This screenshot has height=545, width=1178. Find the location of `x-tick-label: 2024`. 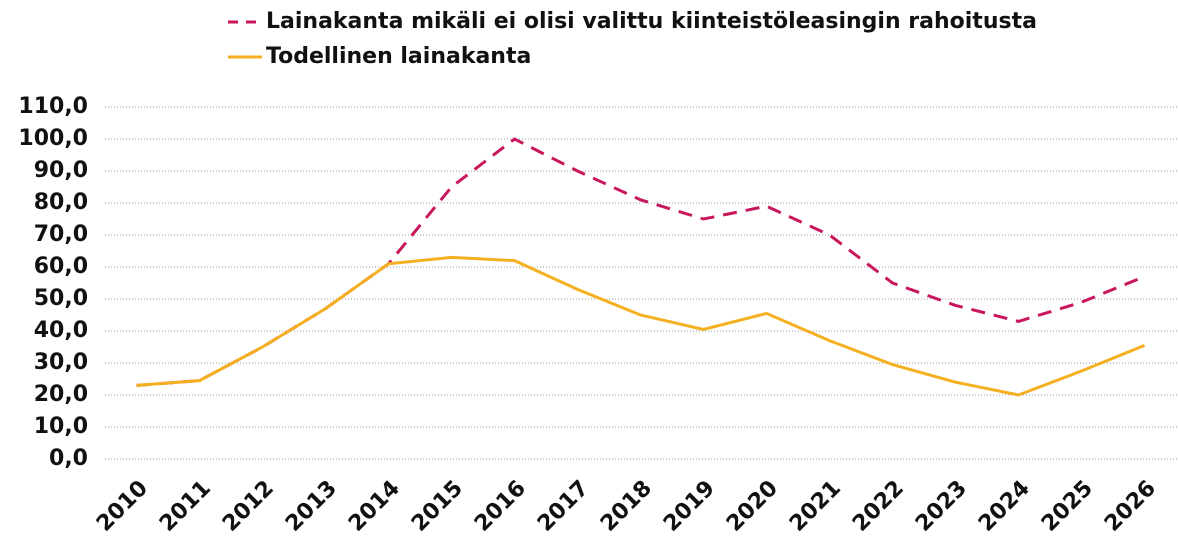

x-tick-label: 2024 is located at coordinates (1004, 506).